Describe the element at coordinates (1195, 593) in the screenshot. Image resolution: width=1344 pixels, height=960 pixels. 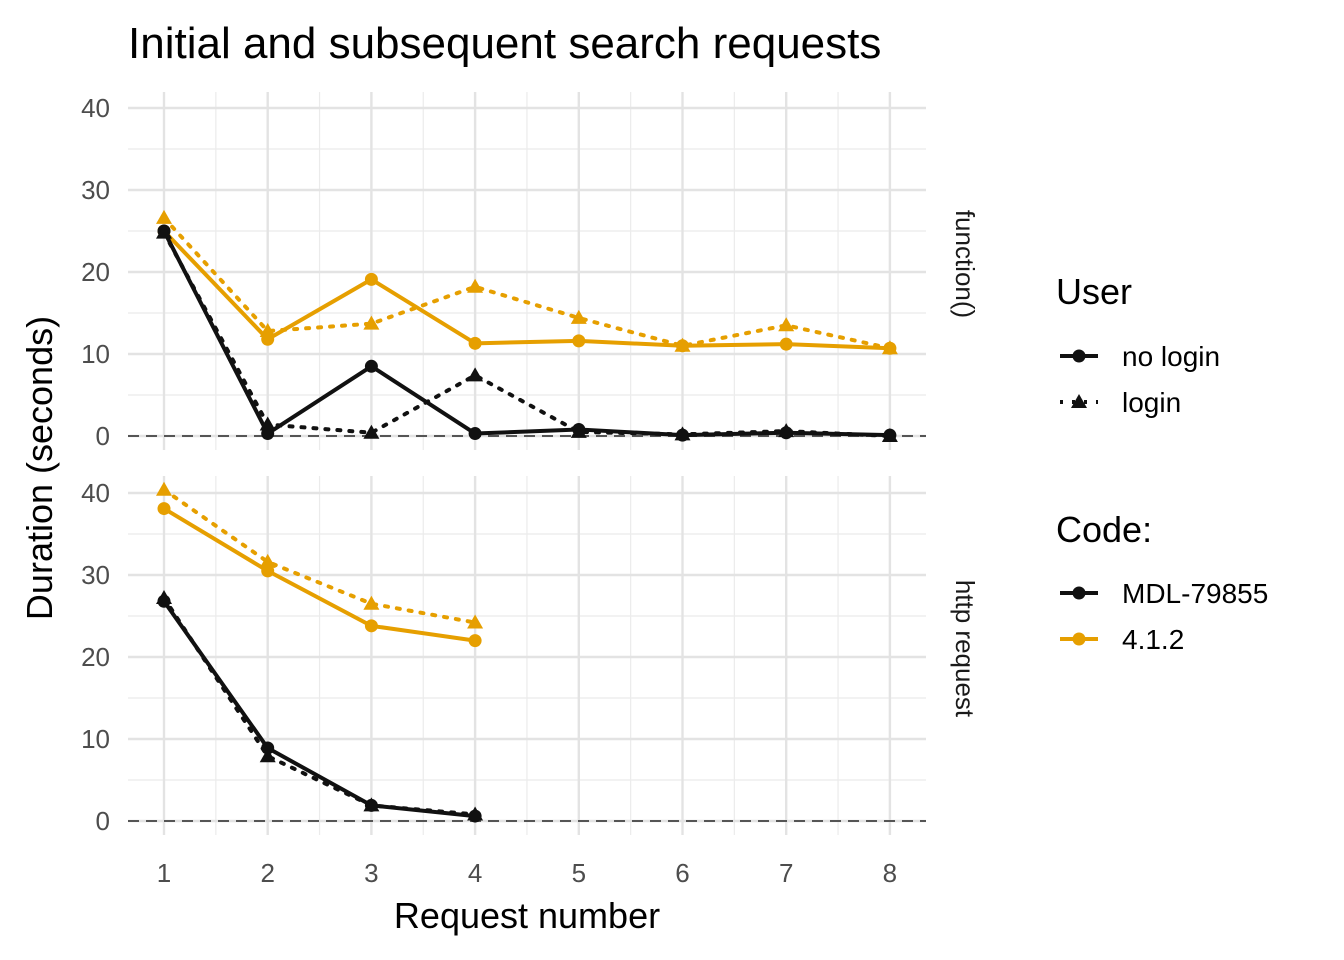
I see `legend-label: MDL-79855` at that location.